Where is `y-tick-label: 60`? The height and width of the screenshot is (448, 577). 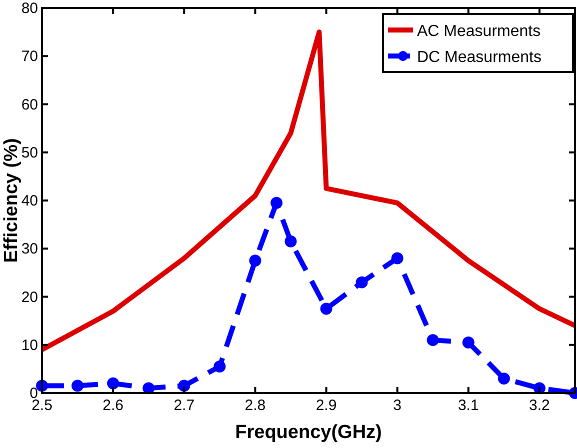 y-tick-label: 60 is located at coordinates (29, 105).